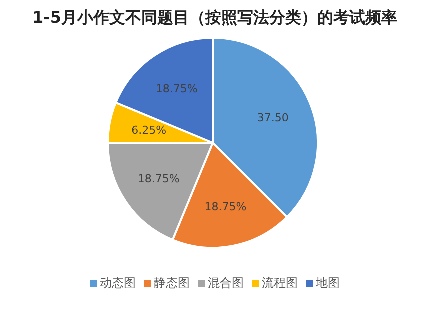  I want to click on legend-label: 静态图, so click(171, 283).